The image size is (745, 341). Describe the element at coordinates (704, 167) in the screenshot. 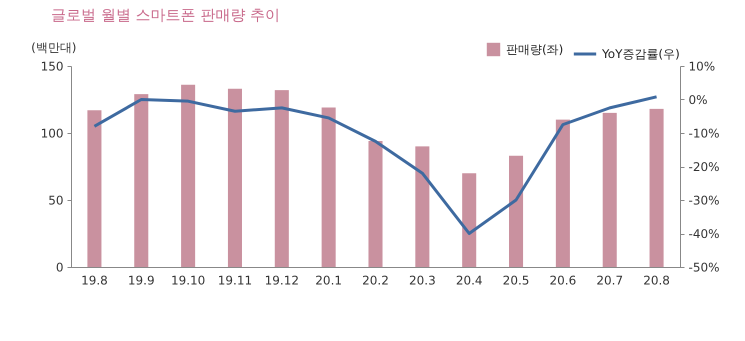

I see `y2-tick-label: -20%` at that location.